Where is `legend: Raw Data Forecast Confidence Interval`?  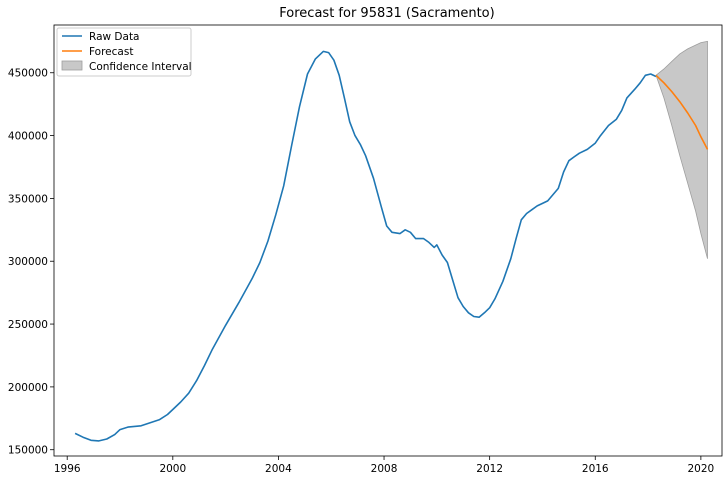 legend: Raw Data Forecast Confidence Interval is located at coordinates (124, 52).